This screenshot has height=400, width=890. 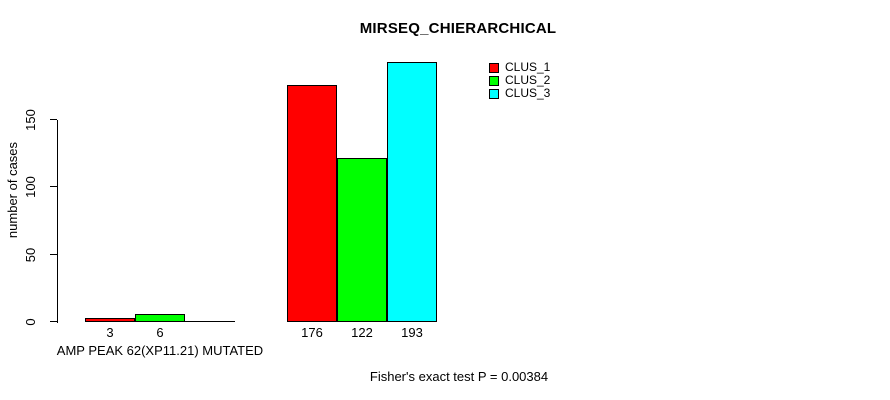 What do you see at coordinates (30, 322) in the screenshot?
I see `y-tick-label: 0` at bounding box center [30, 322].